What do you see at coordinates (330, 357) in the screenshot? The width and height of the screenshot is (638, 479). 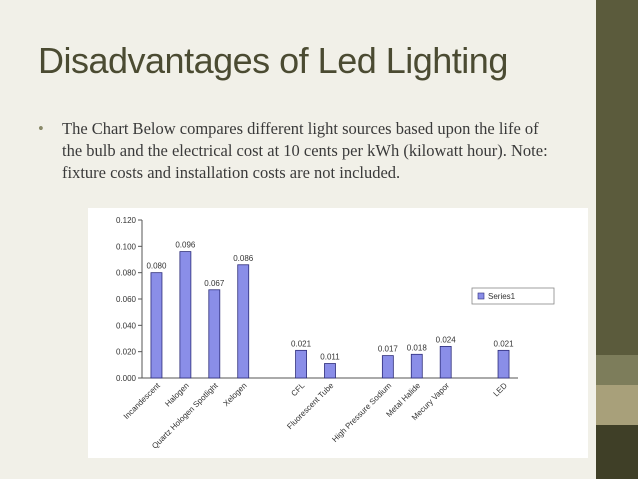 I see `data-label: 0.011` at bounding box center [330, 357].